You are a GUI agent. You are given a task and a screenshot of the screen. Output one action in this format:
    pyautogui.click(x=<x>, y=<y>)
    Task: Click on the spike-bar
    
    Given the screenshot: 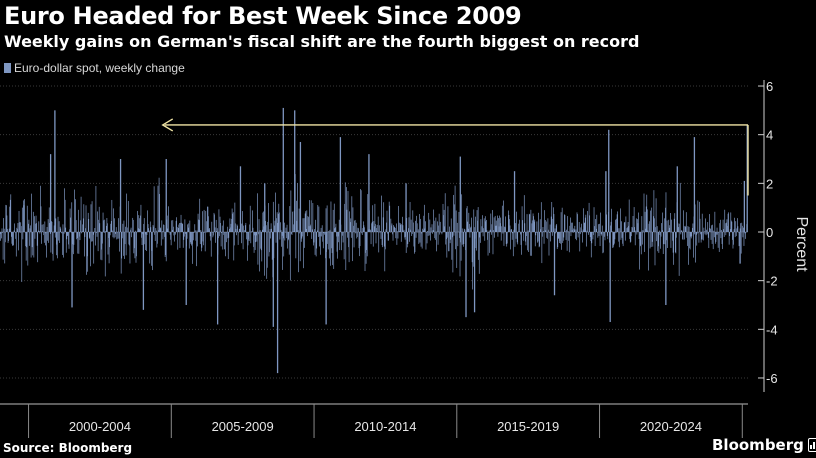 What is the action you would take?
    pyautogui.click(x=460, y=194)
    